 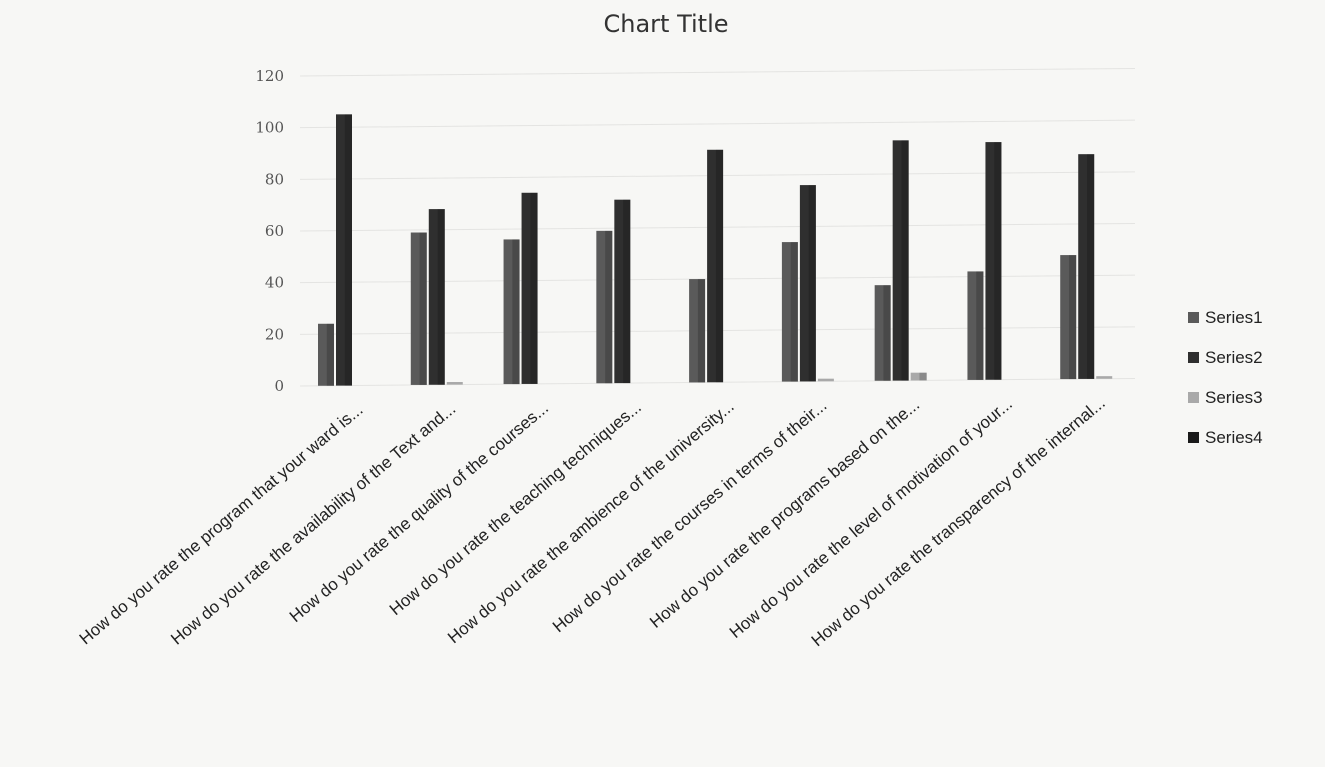 What do you see at coordinates (1234, 397) in the screenshot?
I see `legend-label-series3: Series3` at bounding box center [1234, 397].